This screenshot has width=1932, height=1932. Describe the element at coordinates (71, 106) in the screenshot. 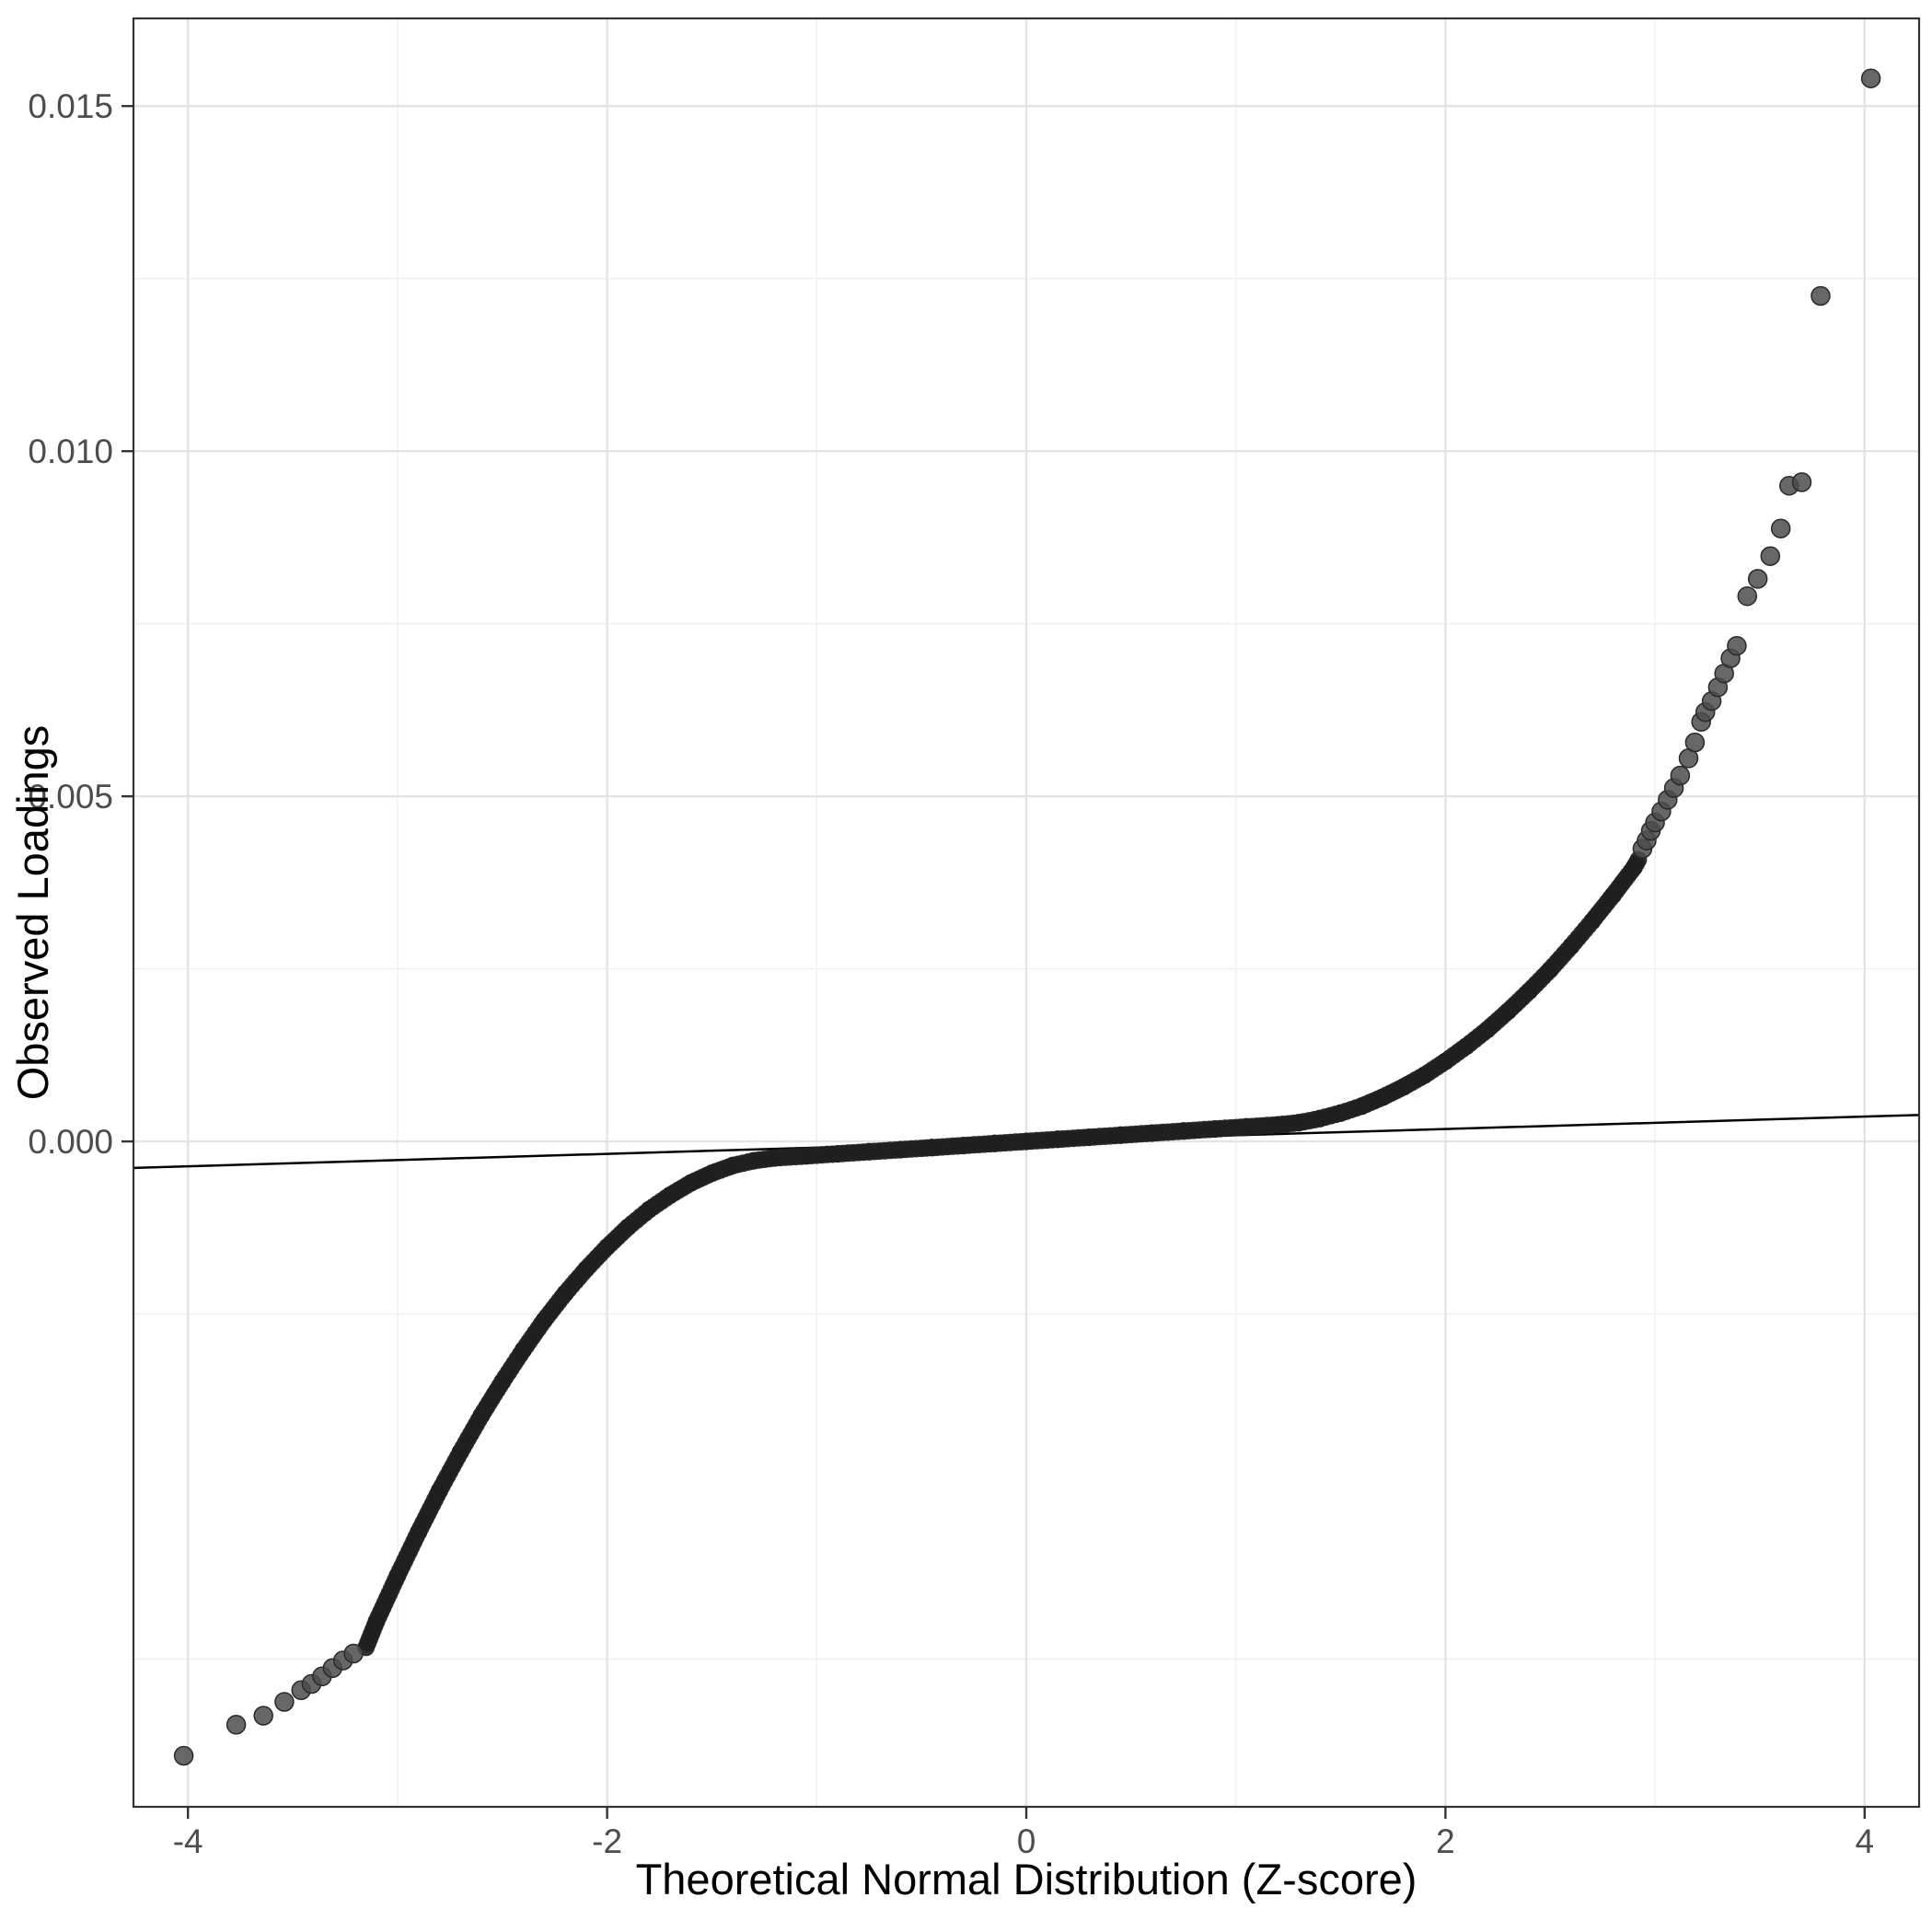

I see `y-tick-label: 0.015` at that location.